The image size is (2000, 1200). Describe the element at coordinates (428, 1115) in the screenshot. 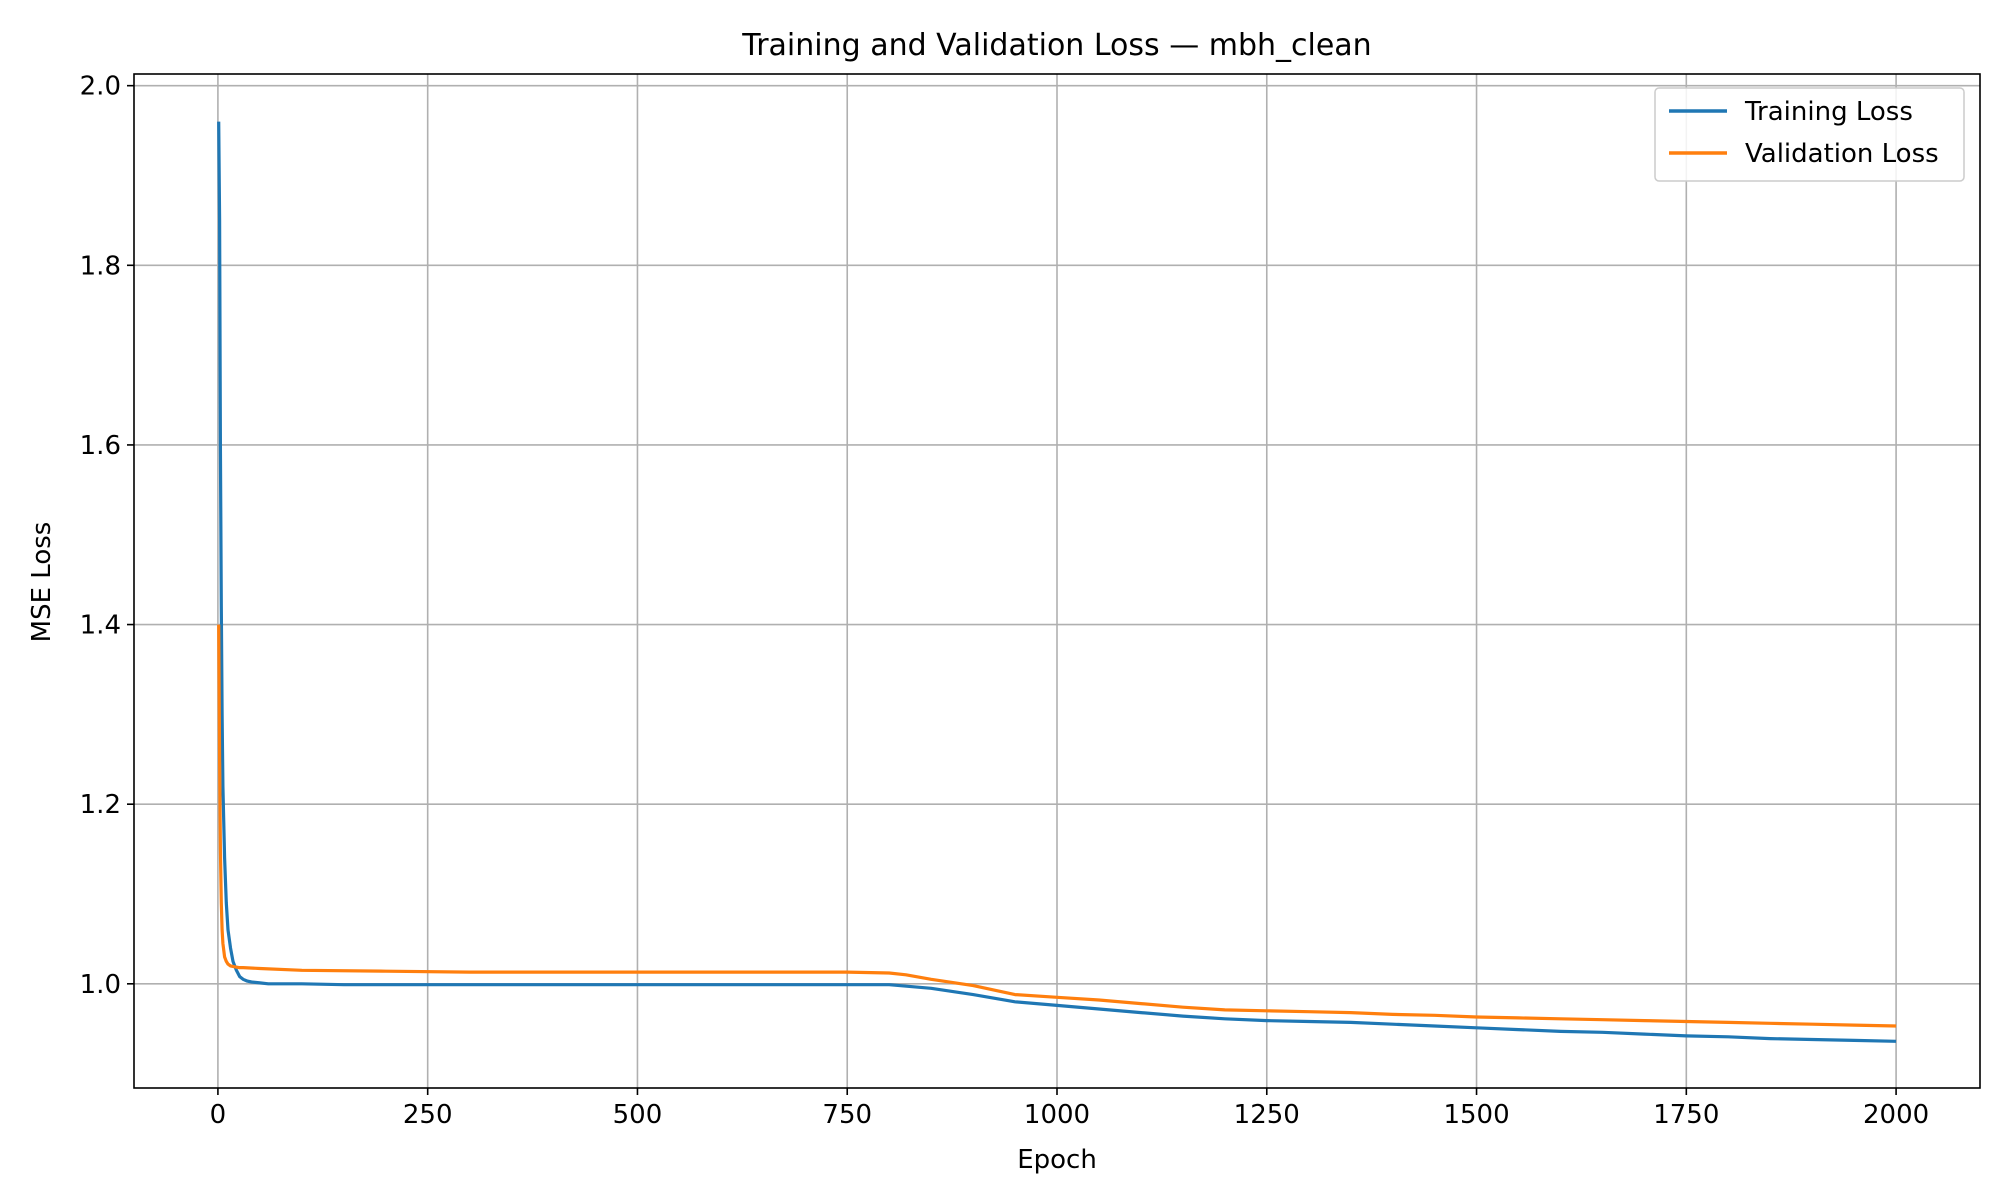

I see `x-tick-label: 250` at that location.